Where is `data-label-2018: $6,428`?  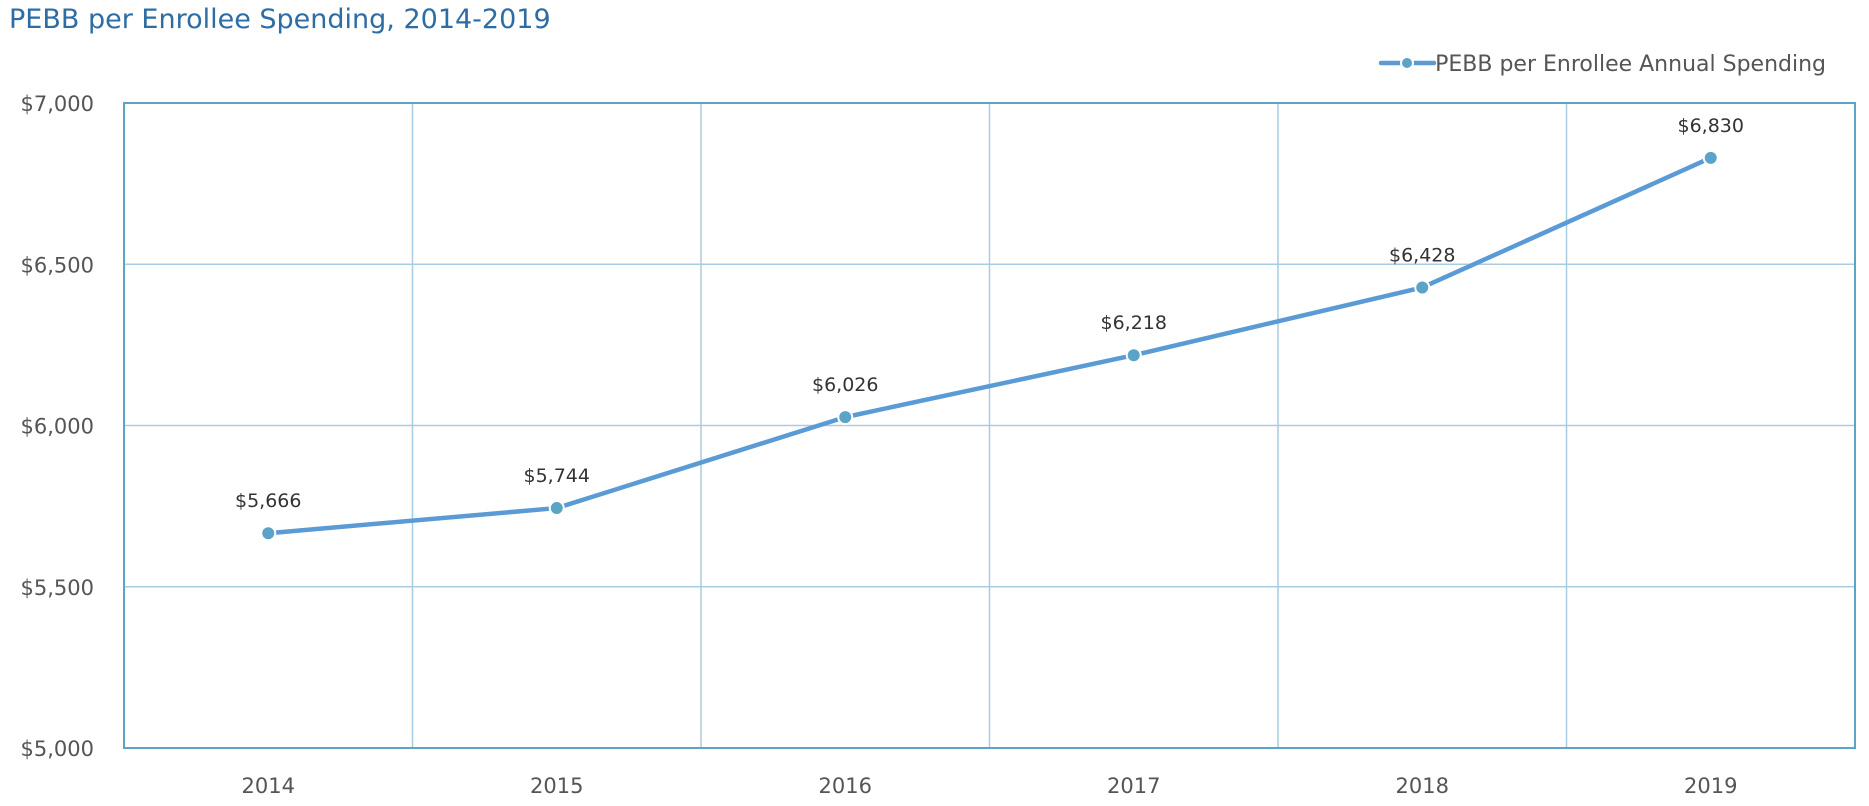
data-label-2018: $6,428 is located at coordinates (1422, 255).